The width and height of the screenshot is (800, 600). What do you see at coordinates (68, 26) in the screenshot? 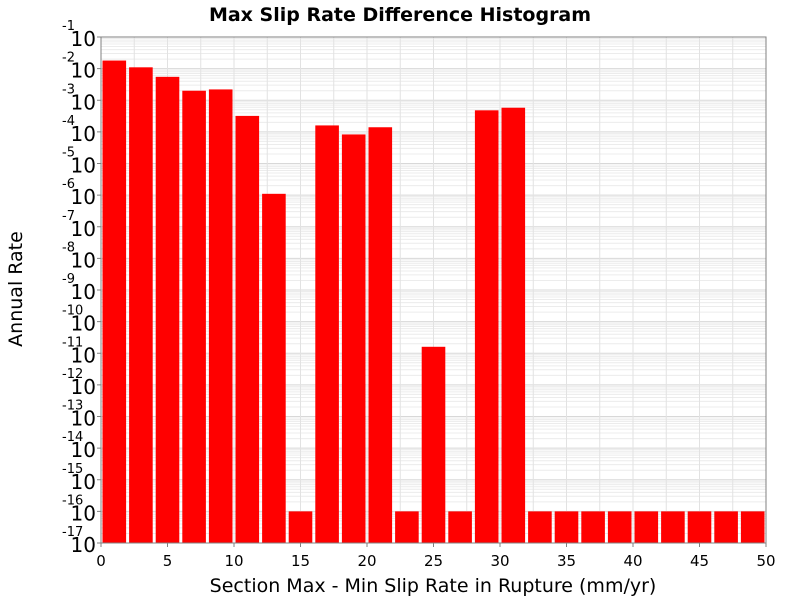
I see `y-tick-exponent: -1` at bounding box center [68, 26].